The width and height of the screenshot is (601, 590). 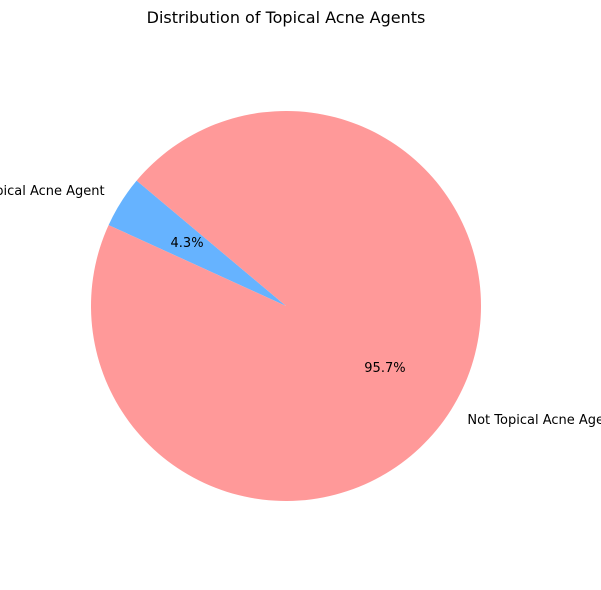 What do you see at coordinates (187, 243) in the screenshot?
I see `slice-percent-0: 4.3%` at bounding box center [187, 243].